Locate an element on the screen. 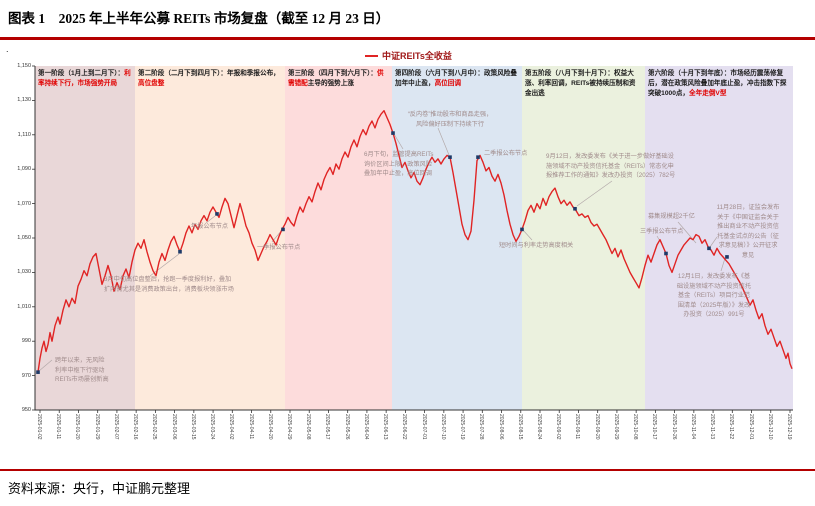 This screenshot has width=815, height=506. annotation-annual-report-node: 年报公布节点 is located at coordinates (210, 226).